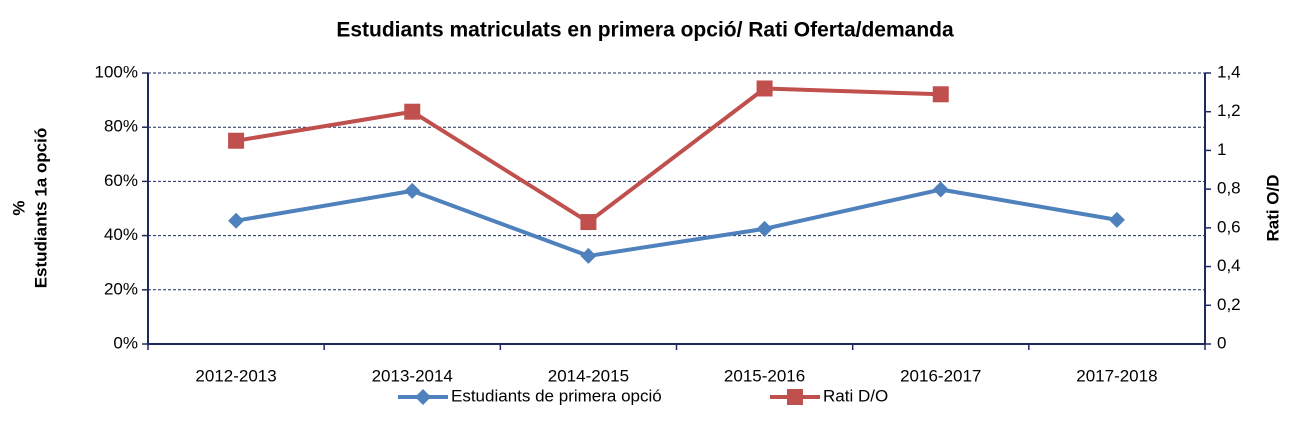 The image size is (1290, 434). What do you see at coordinates (940, 375) in the screenshot?
I see `x-tick-label: 2016-2017` at bounding box center [940, 375].